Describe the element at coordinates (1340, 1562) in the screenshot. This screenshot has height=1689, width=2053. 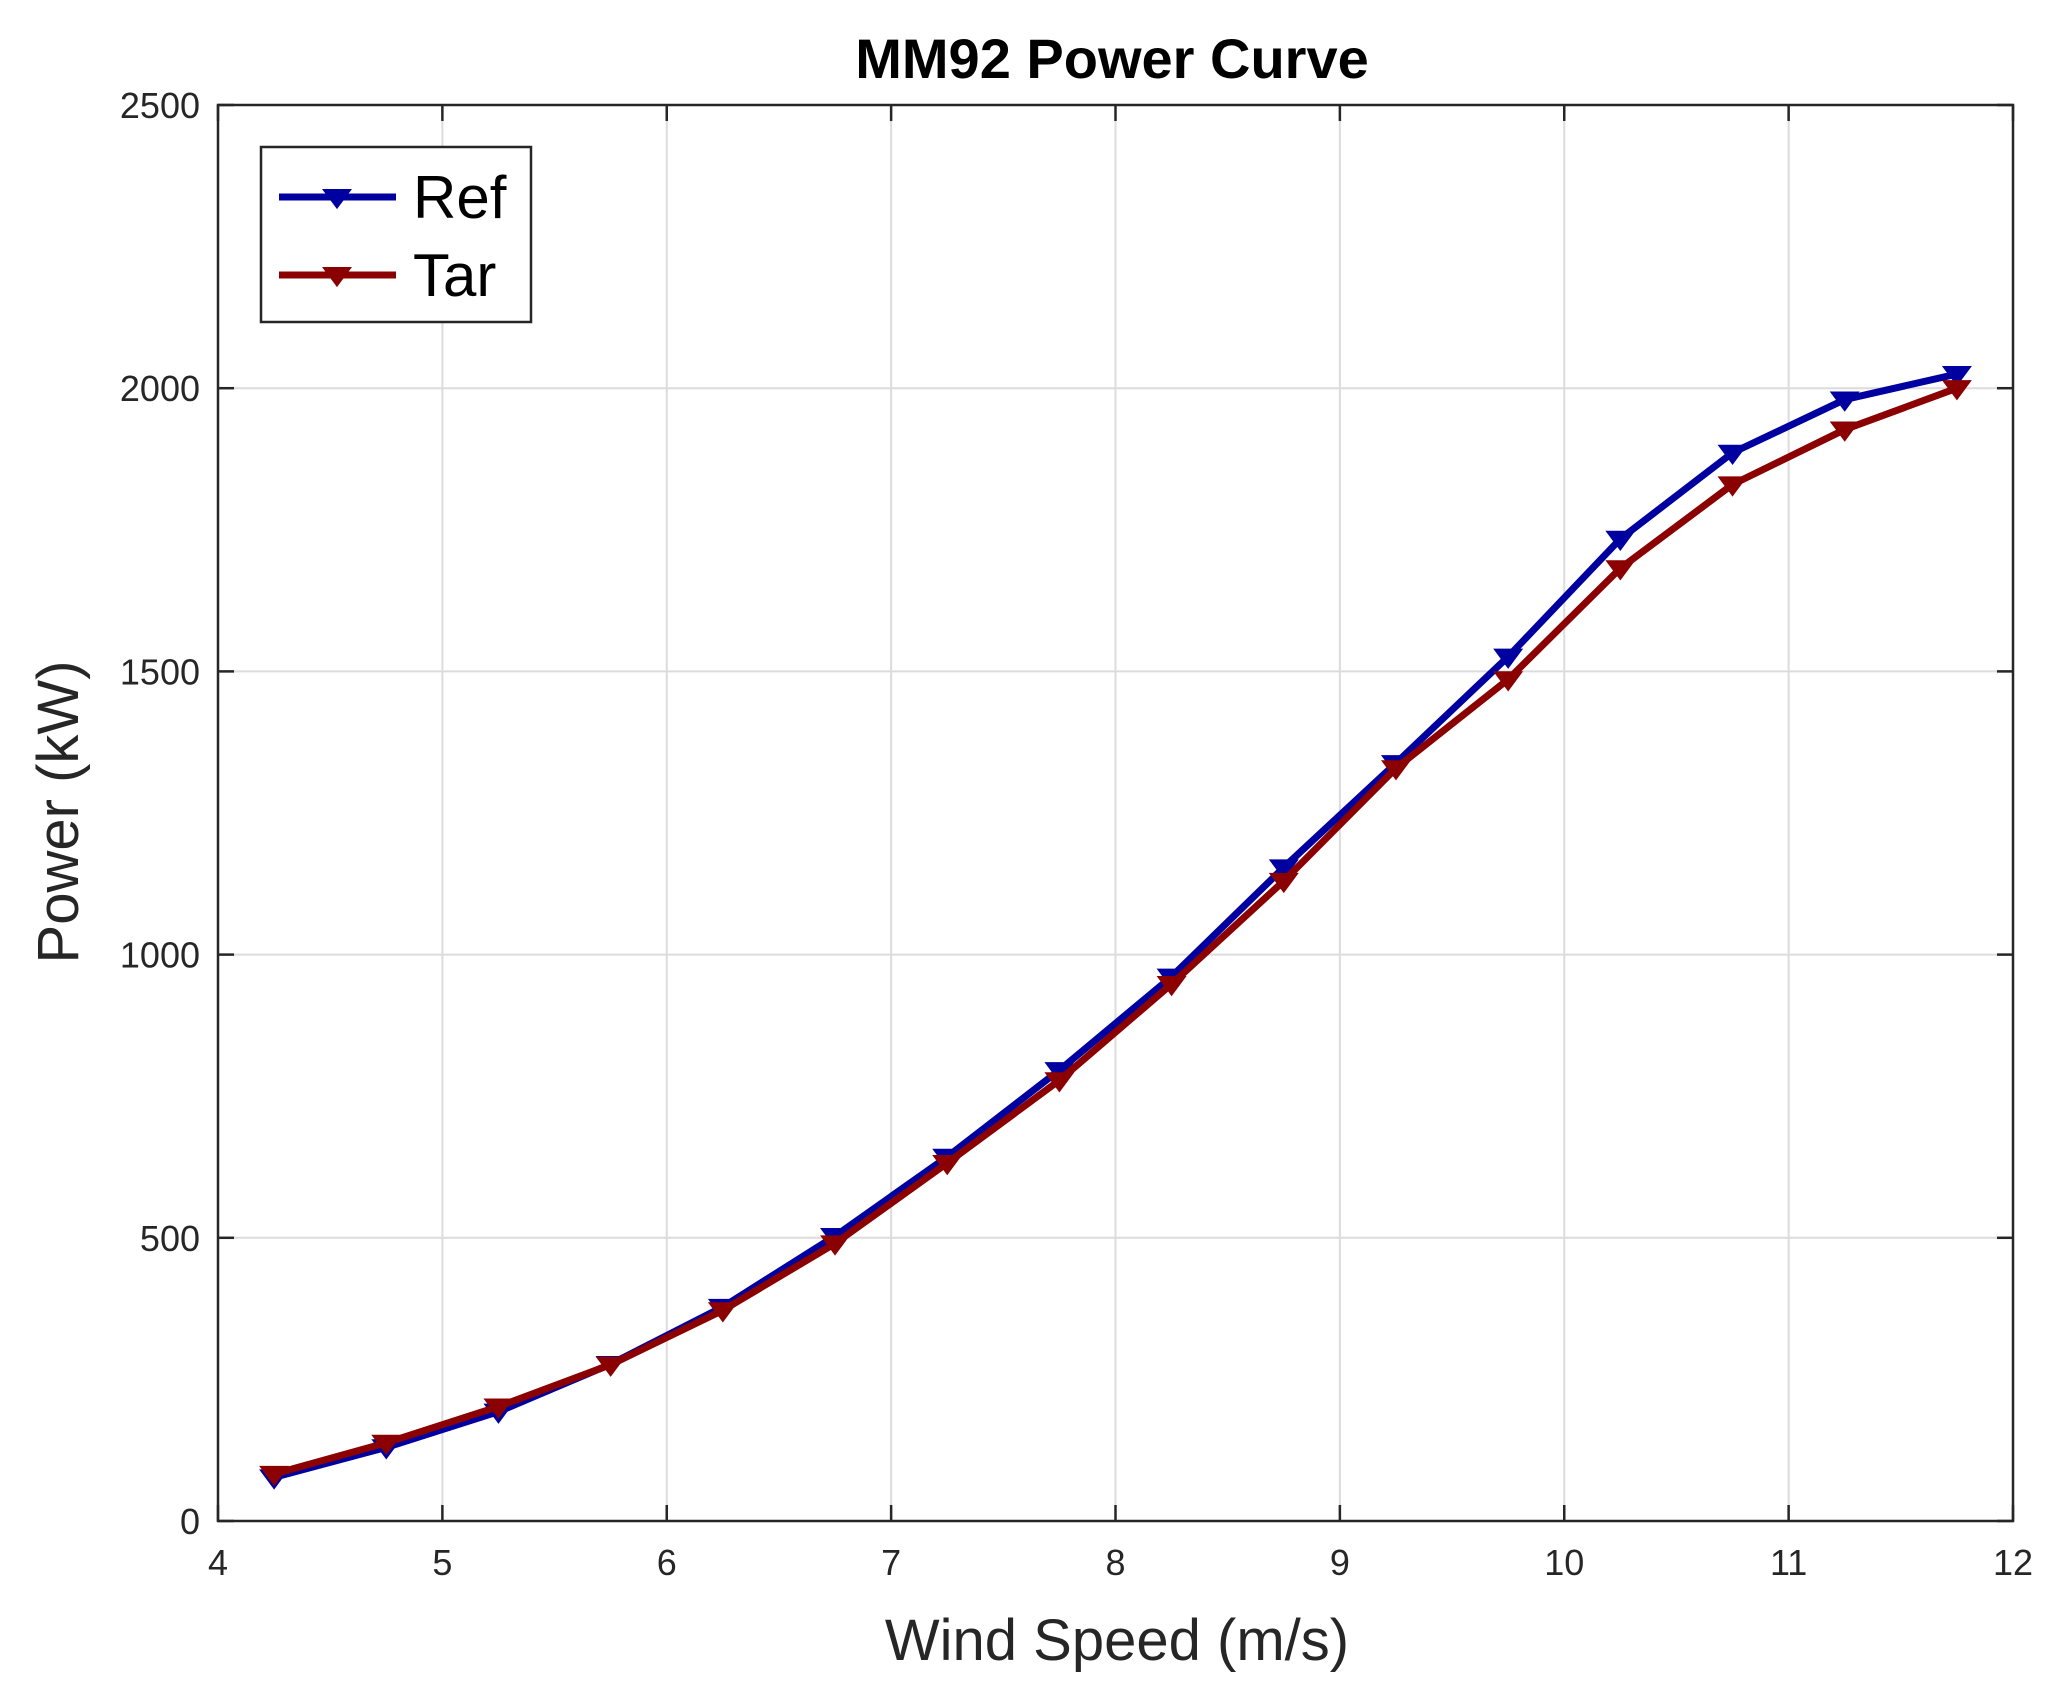
I see `x-tick-label: 9` at that location.